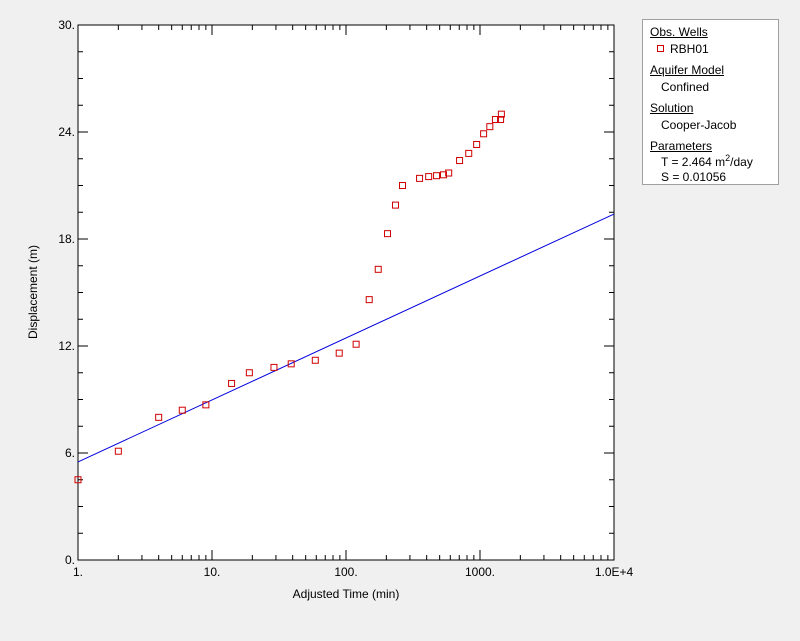  Describe the element at coordinates (66, 132) in the screenshot. I see `y-tick-label: 24.` at that location.